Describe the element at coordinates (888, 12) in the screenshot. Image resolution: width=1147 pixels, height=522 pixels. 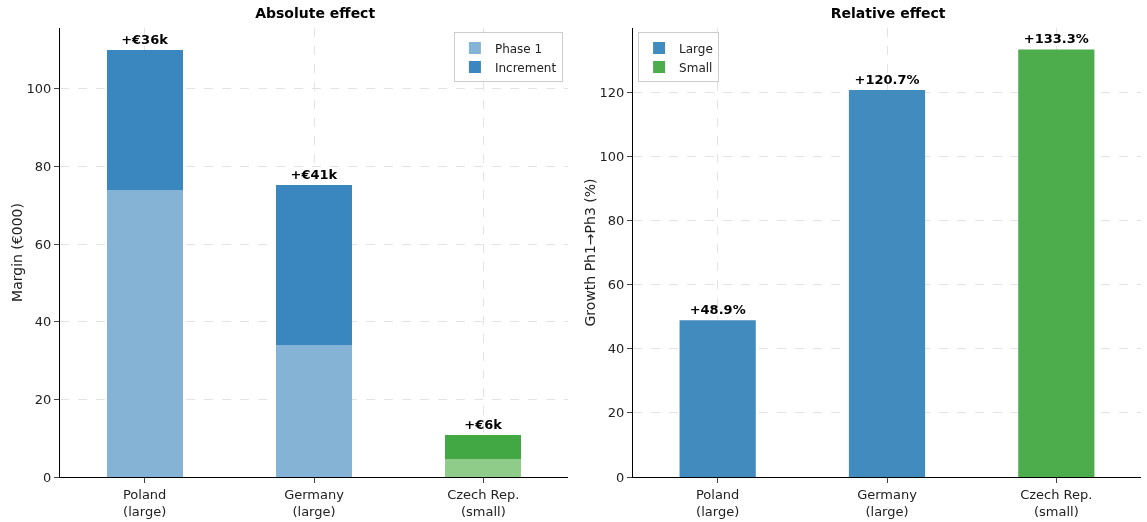
I see `chart-title: Relative effect` at that location.